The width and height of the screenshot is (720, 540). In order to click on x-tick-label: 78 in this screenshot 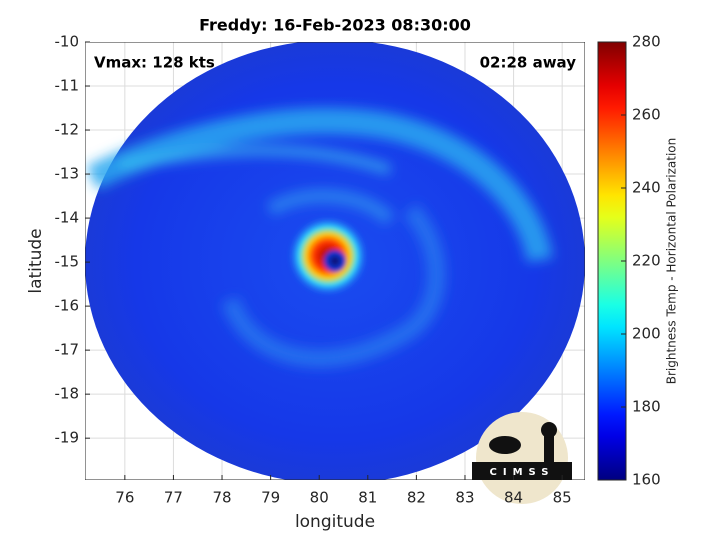, I will do `click(221, 498)`.